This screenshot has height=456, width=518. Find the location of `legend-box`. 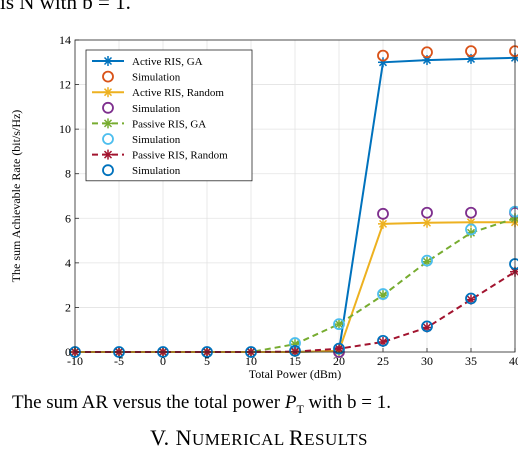

legend-box is located at coordinates (169, 115).